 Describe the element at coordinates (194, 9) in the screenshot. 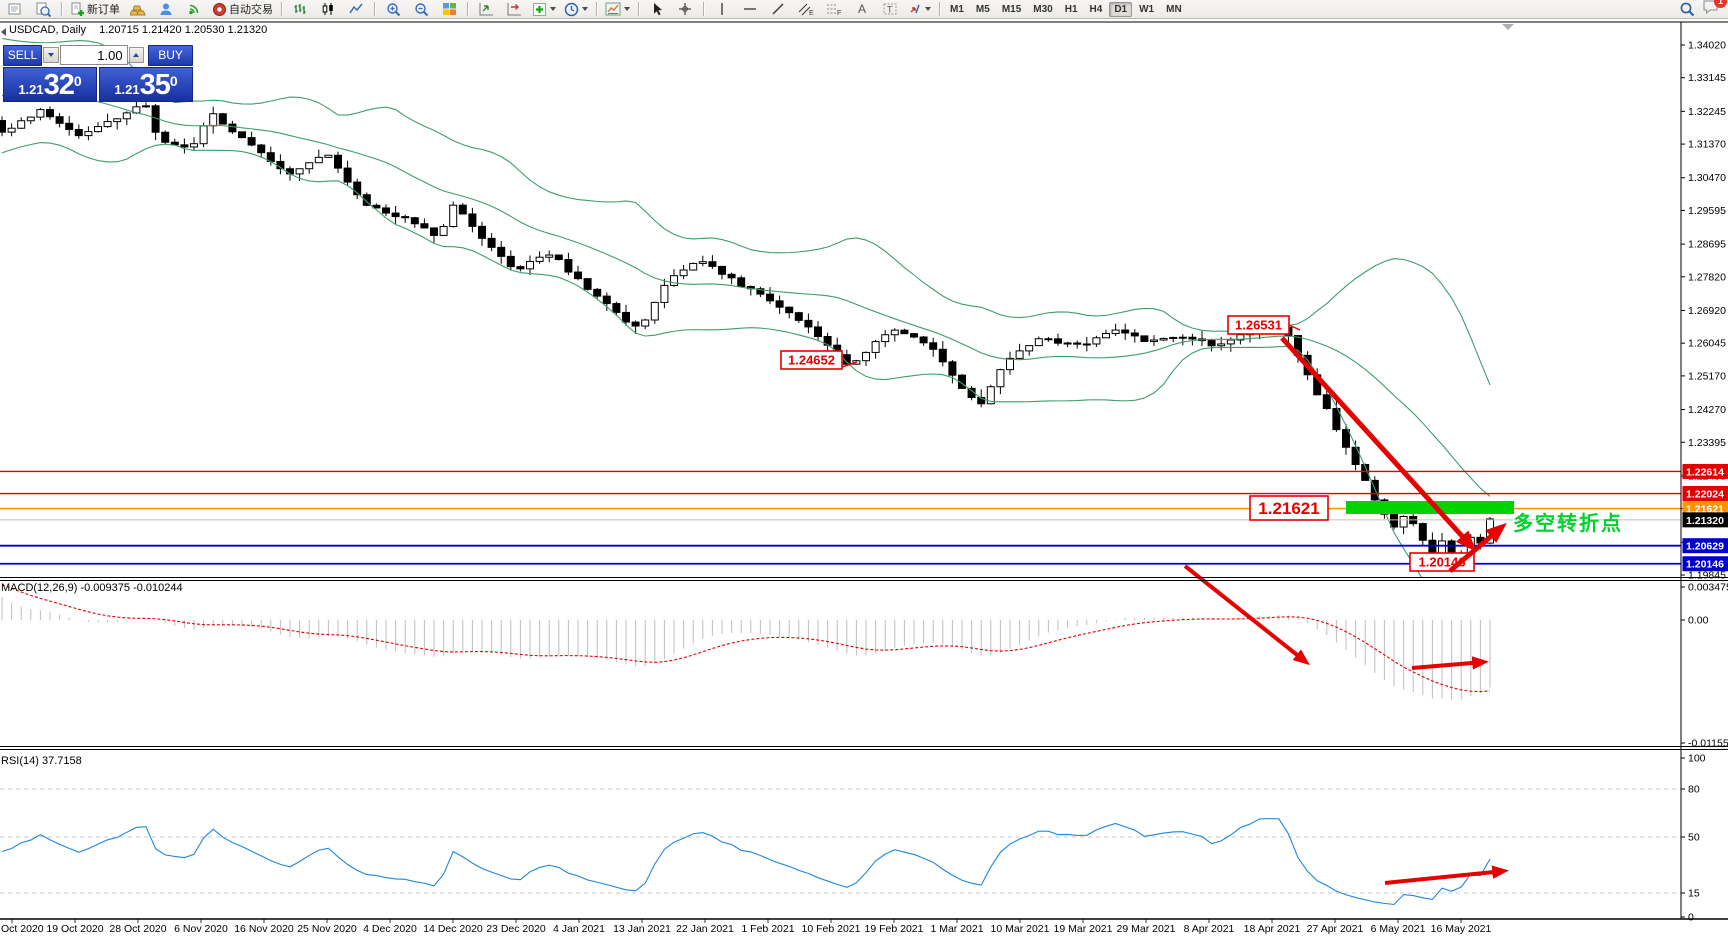

I see `signal-icon` at that location.